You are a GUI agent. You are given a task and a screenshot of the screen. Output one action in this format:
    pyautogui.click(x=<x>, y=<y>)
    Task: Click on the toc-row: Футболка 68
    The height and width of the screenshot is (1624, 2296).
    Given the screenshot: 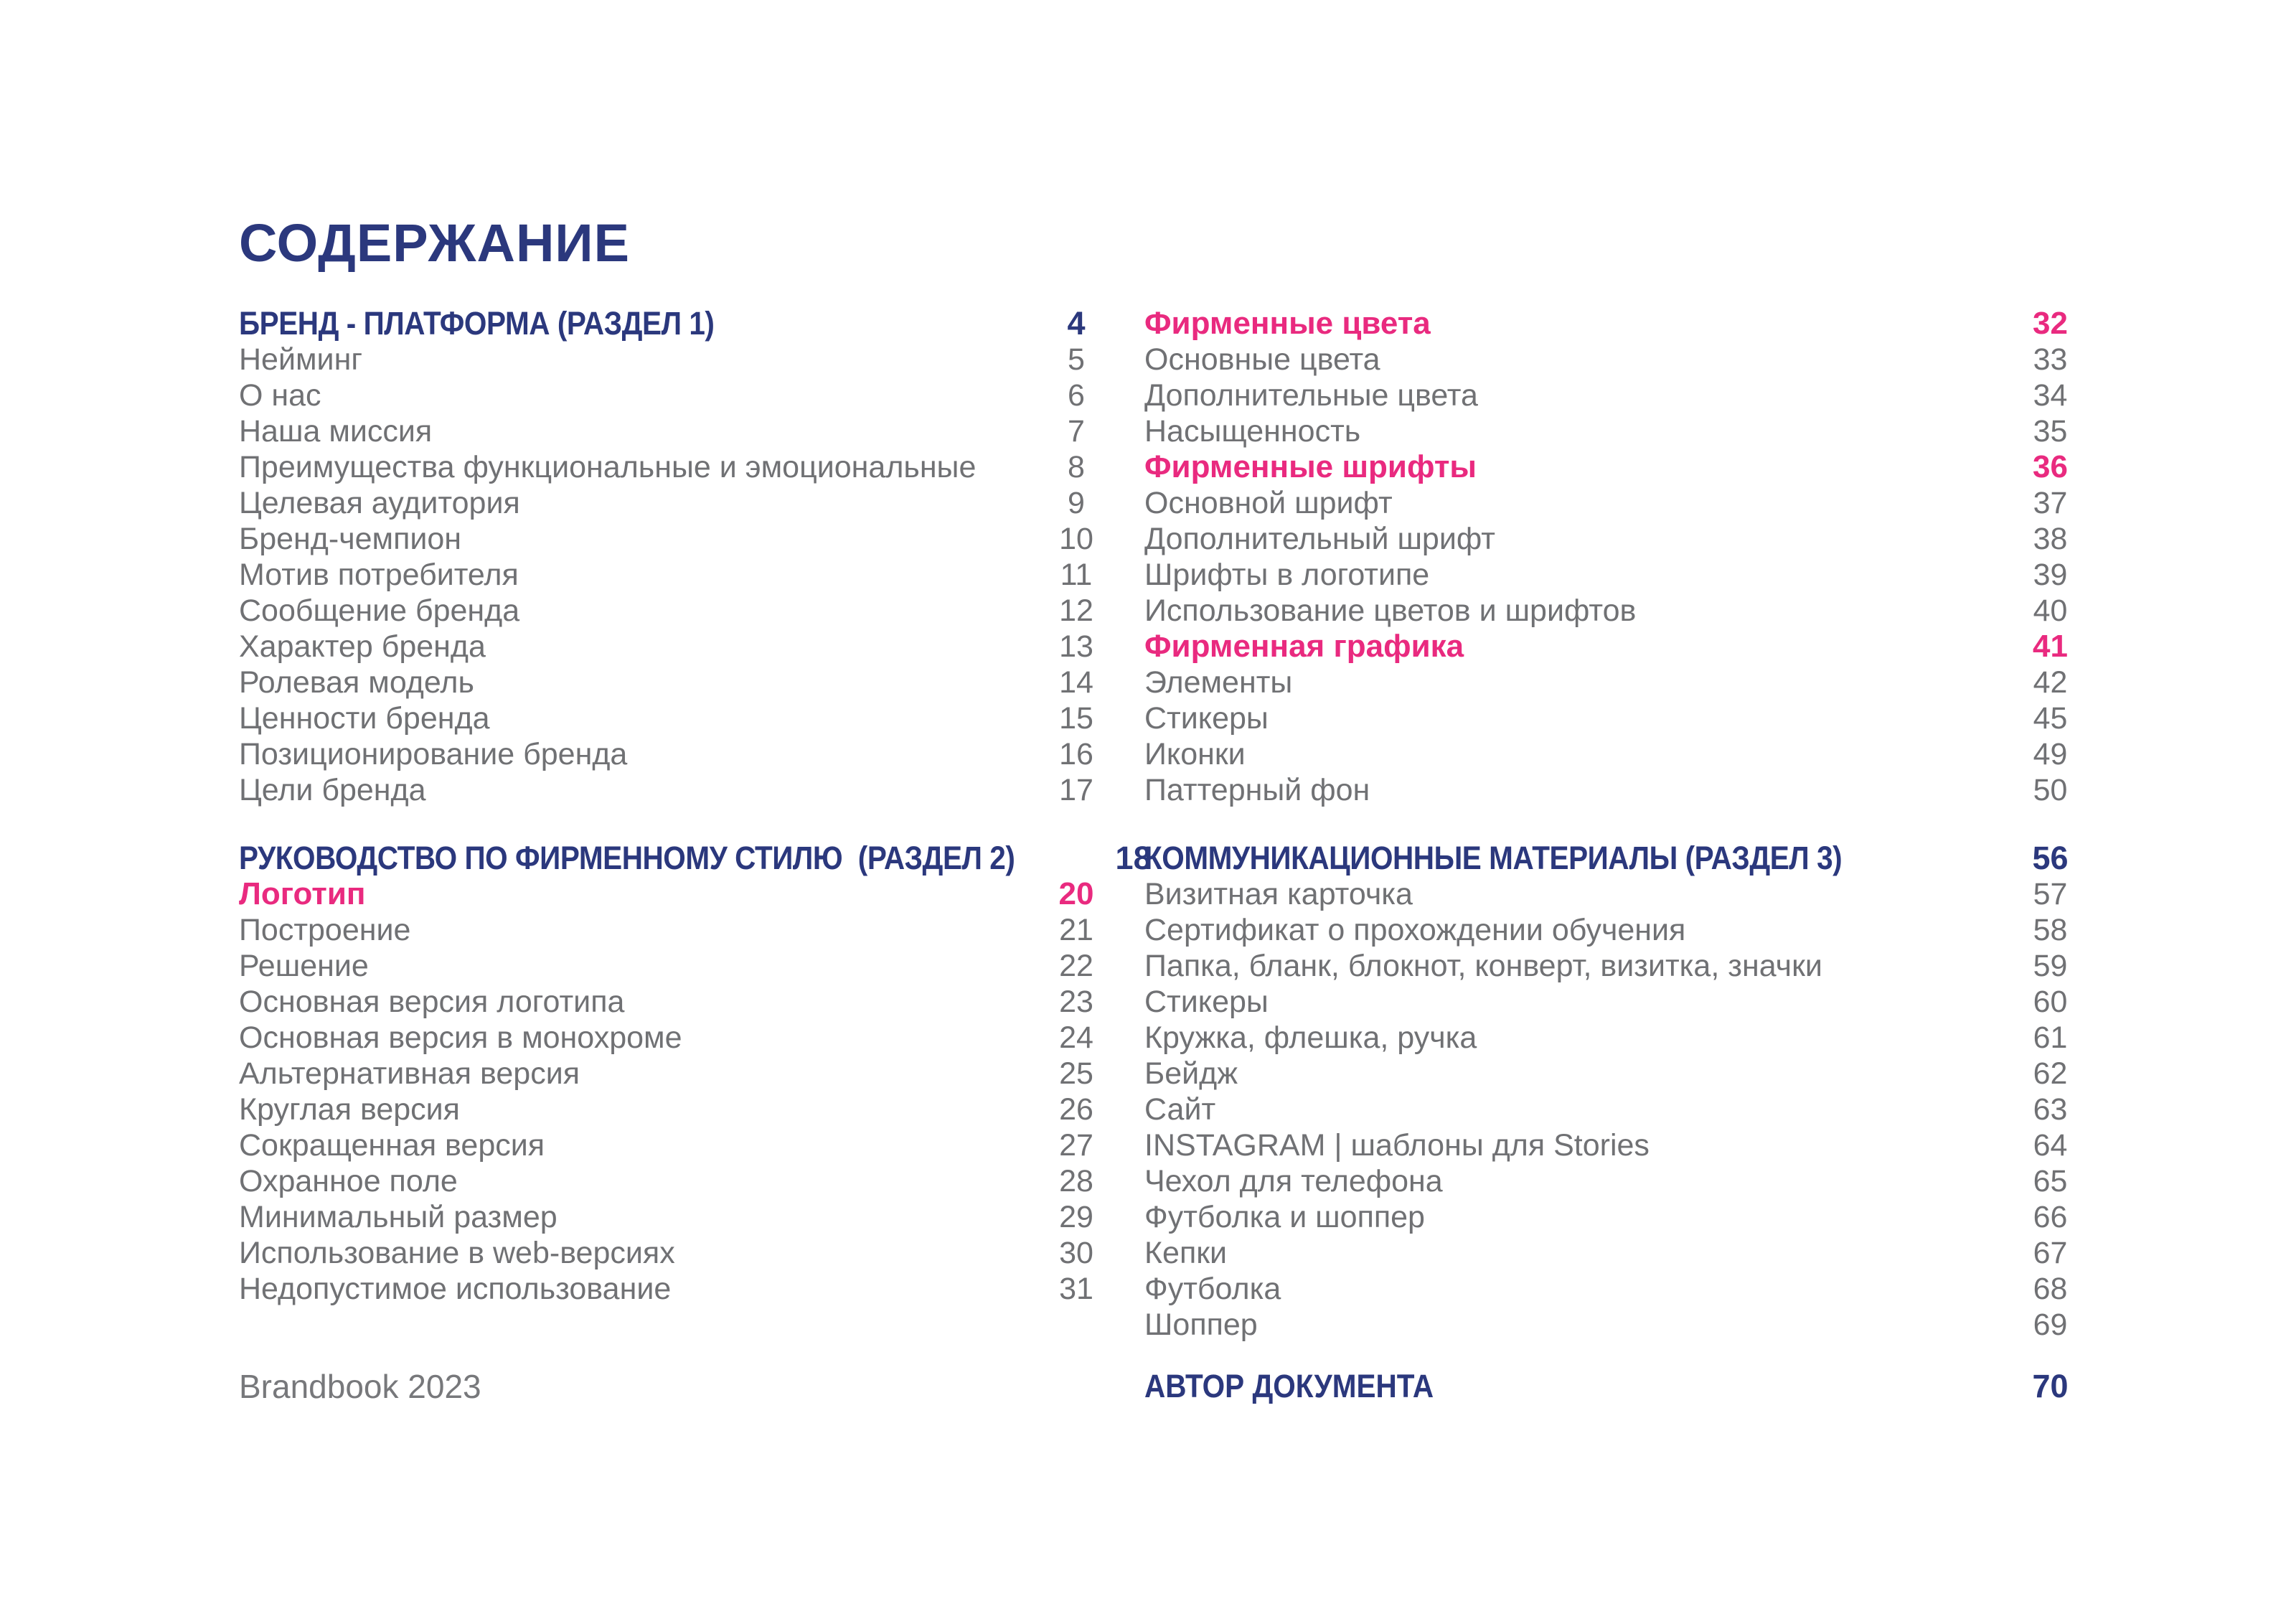 What is the action you would take?
    pyautogui.click(x=1614, y=1289)
    